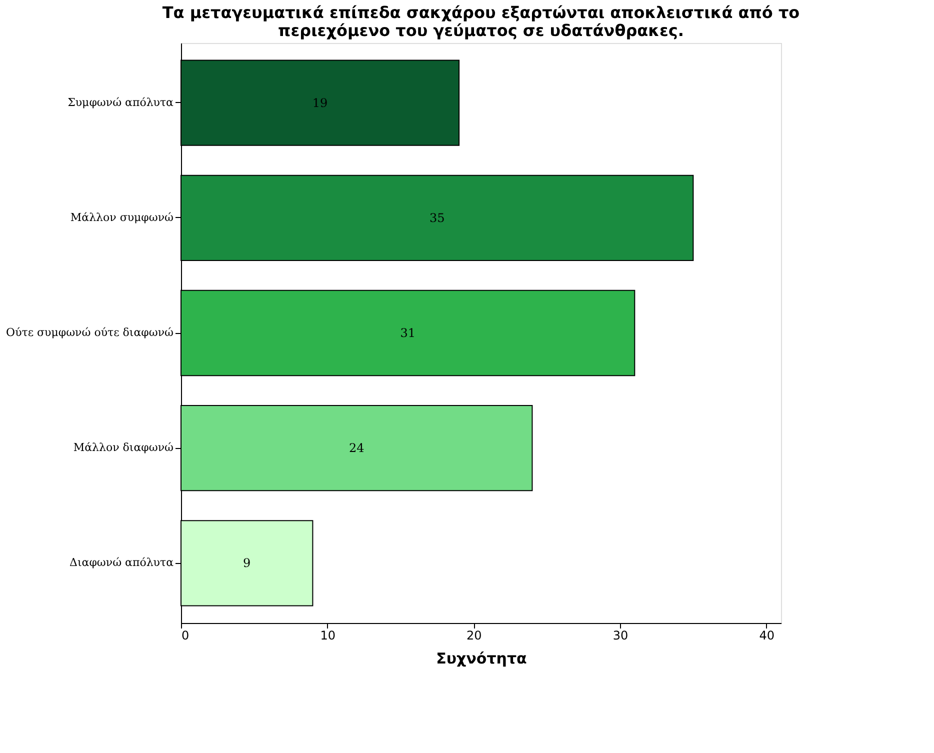 This screenshot has width=934, height=753. I want to click on x-tick-label: 10, so click(328, 635).